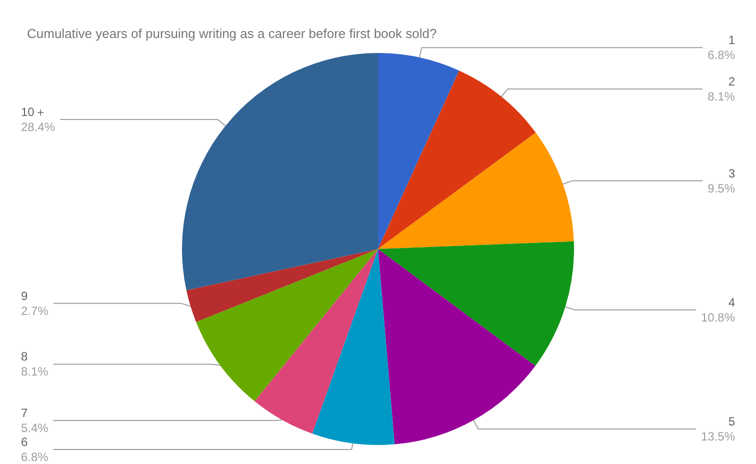 Image resolution: width=756 pixels, height=464 pixels. Describe the element at coordinates (732, 421) in the screenshot. I see `slice-label: 5` at that location.